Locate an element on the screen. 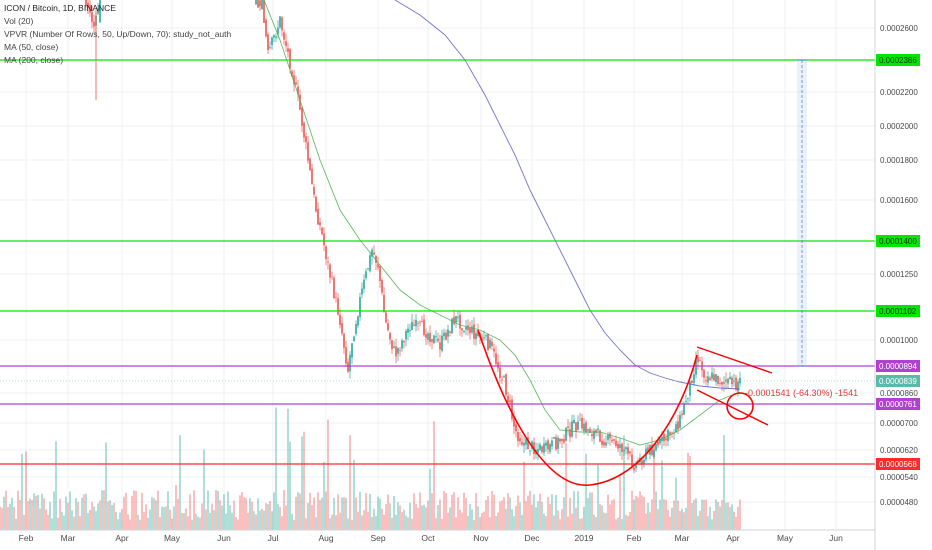  indicator-ma200: MA (200, close) is located at coordinates (34, 60).